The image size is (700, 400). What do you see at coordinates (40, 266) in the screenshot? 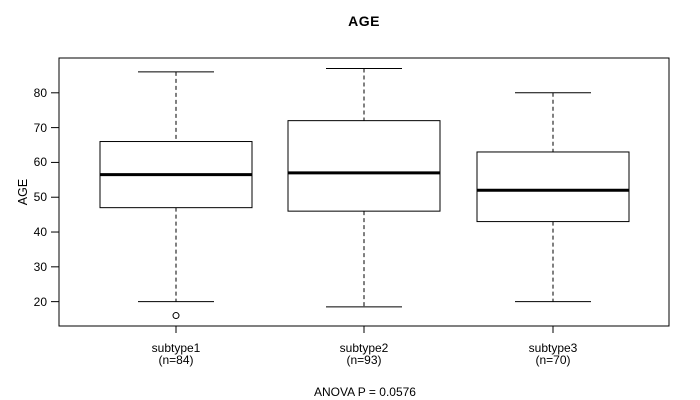
I see `y-tick-label: 30` at bounding box center [40, 266].